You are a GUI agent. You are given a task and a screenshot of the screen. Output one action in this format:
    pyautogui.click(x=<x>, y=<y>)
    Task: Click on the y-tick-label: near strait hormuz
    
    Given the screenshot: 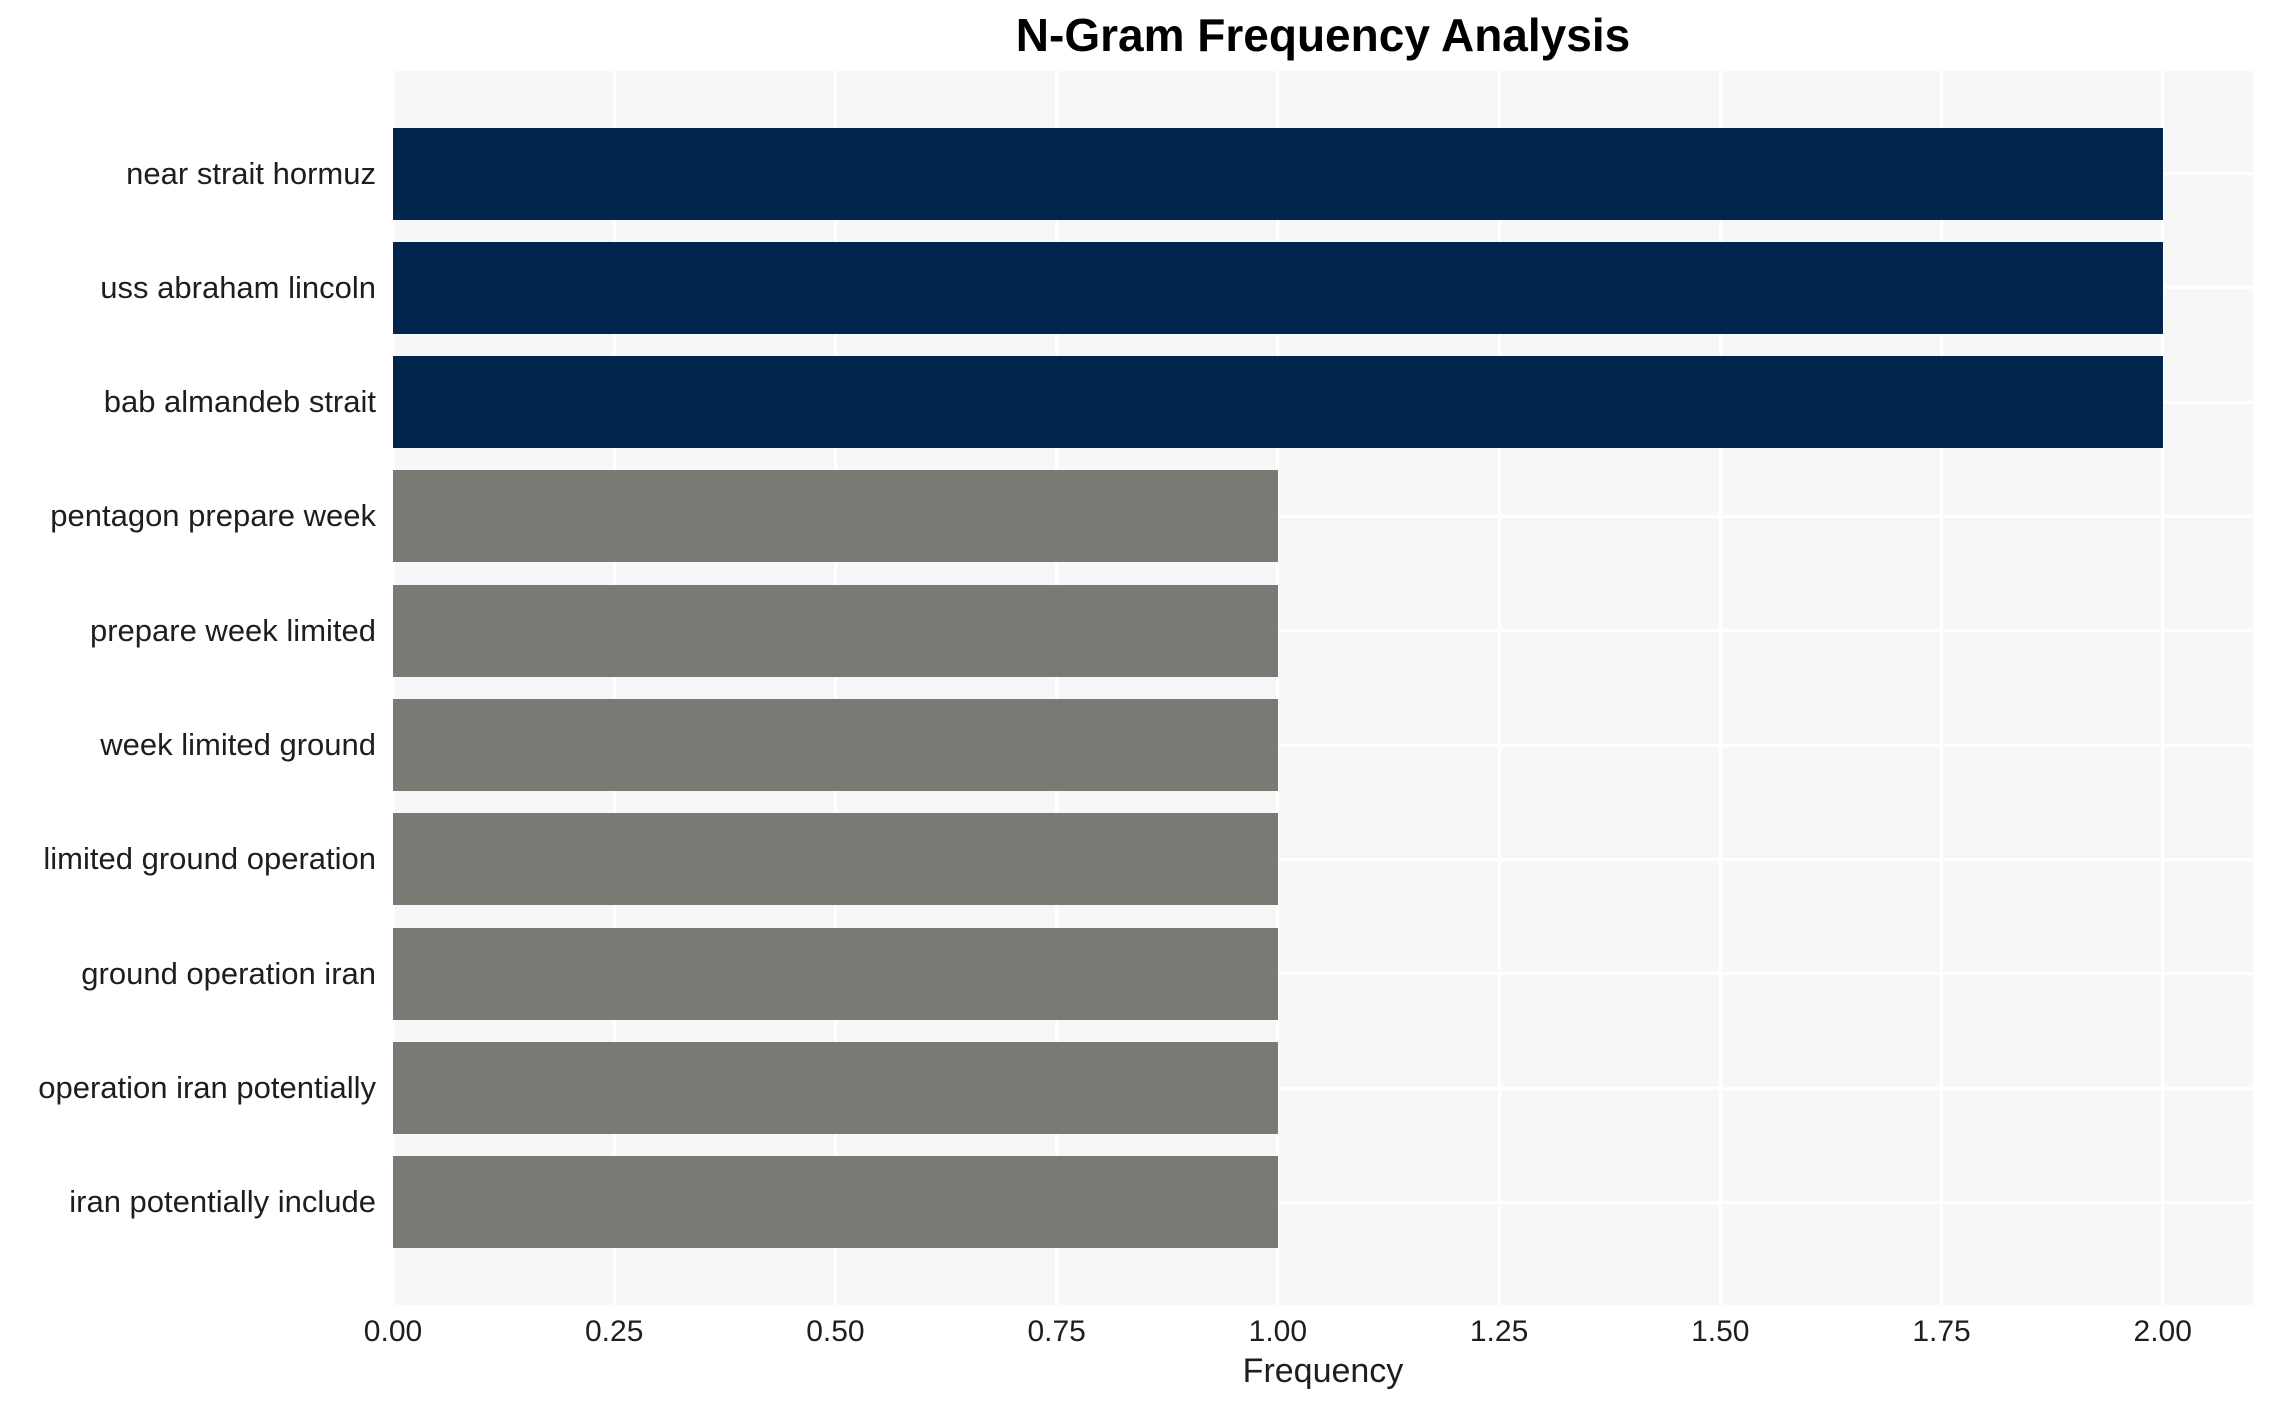 What is the action you would take?
    pyautogui.click(x=251, y=173)
    